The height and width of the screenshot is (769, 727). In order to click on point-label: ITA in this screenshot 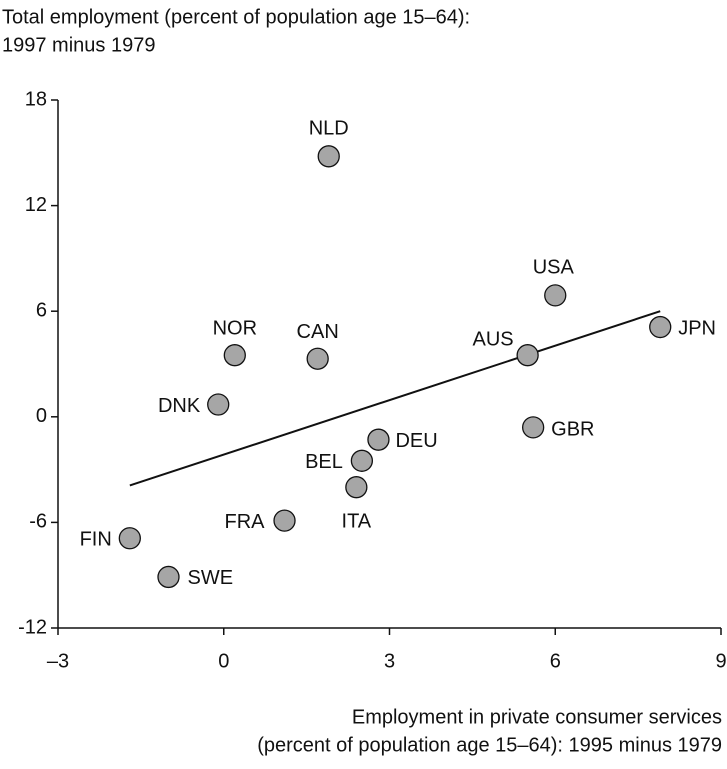, I will do `click(357, 521)`.